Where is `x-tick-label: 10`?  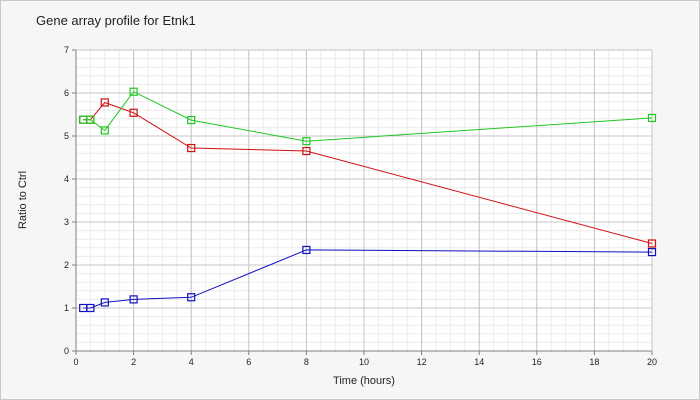 x-tick-label: 10 is located at coordinates (364, 362).